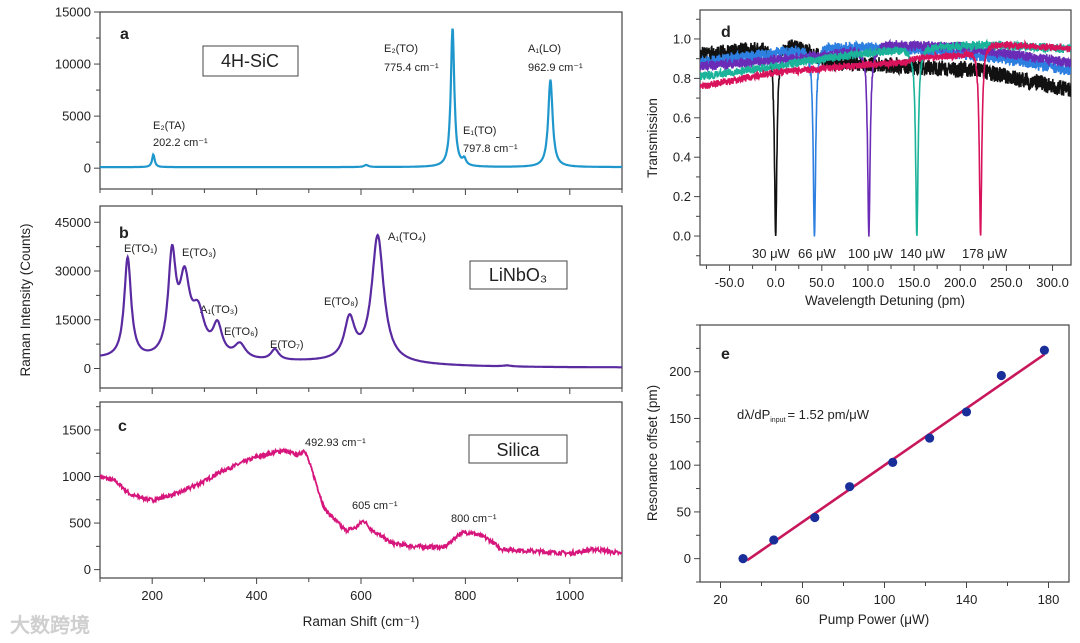 This screenshot has height=643, width=1080. I want to click on transmission-series-30W, so click(885, 137).